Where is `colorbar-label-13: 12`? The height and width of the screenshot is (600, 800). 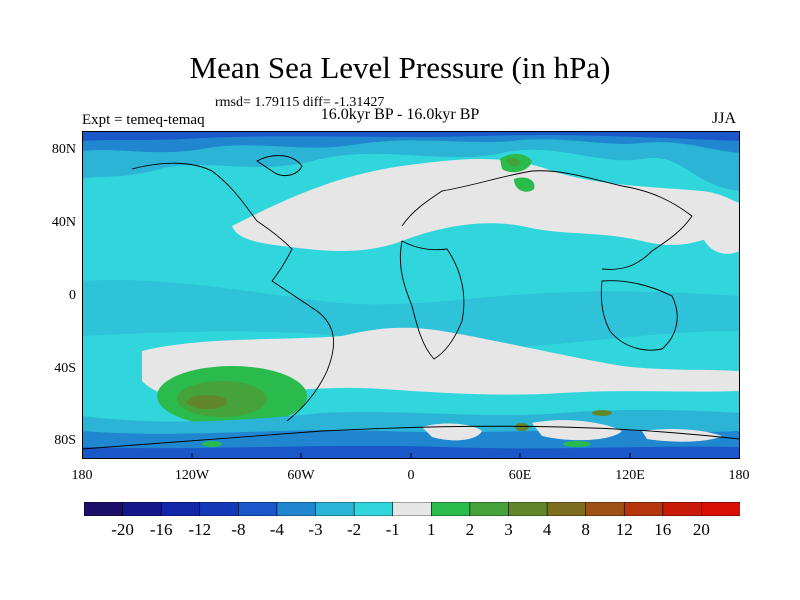
colorbar-label-13: 12 is located at coordinates (624, 529).